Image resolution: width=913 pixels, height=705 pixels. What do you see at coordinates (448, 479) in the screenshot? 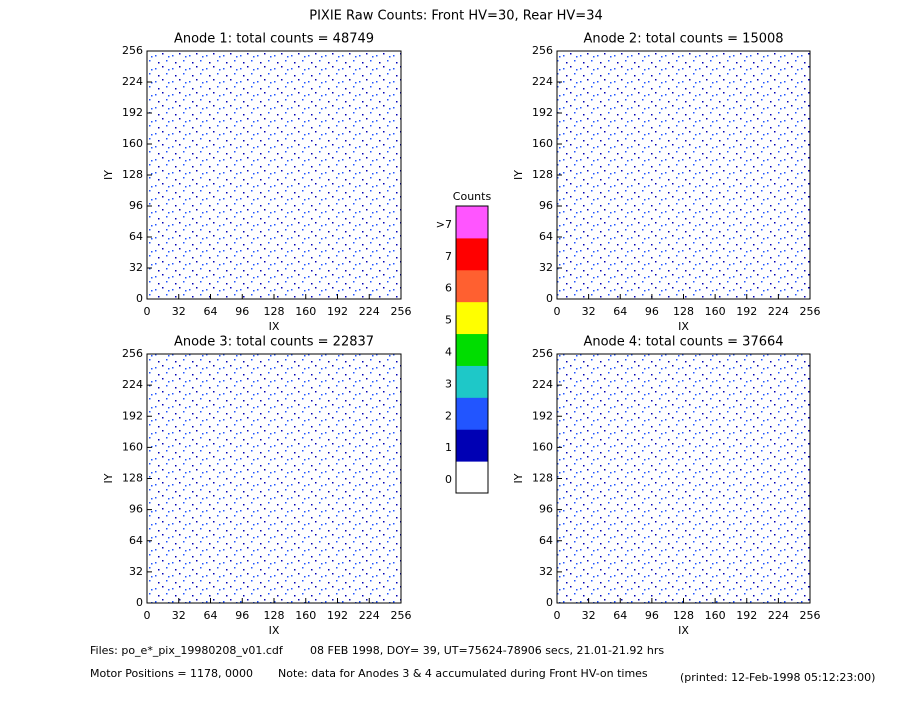
I see `colorbar-label: 0` at bounding box center [448, 479].